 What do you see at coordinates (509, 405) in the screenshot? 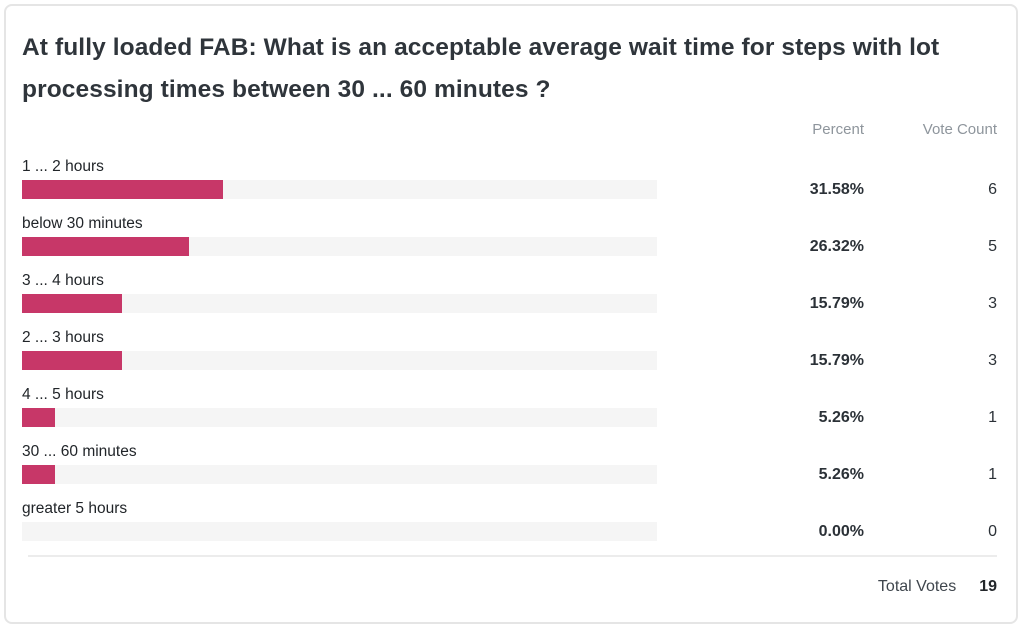
I see `poll-option-row: 4 ... 5 hours 5.26% 1` at bounding box center [509, 405].